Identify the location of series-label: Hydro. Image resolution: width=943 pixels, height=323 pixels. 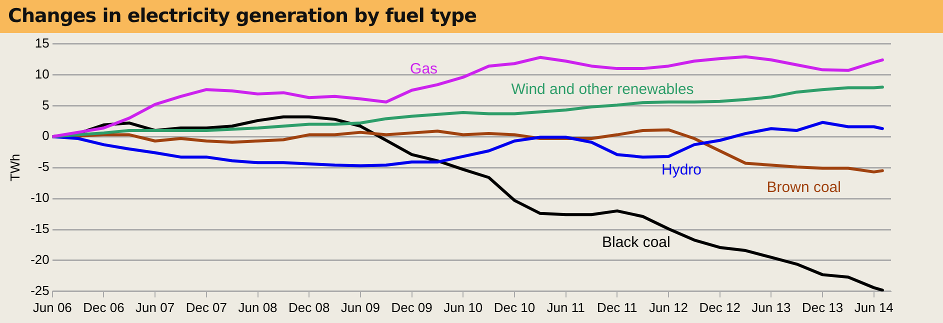
(682, 170).